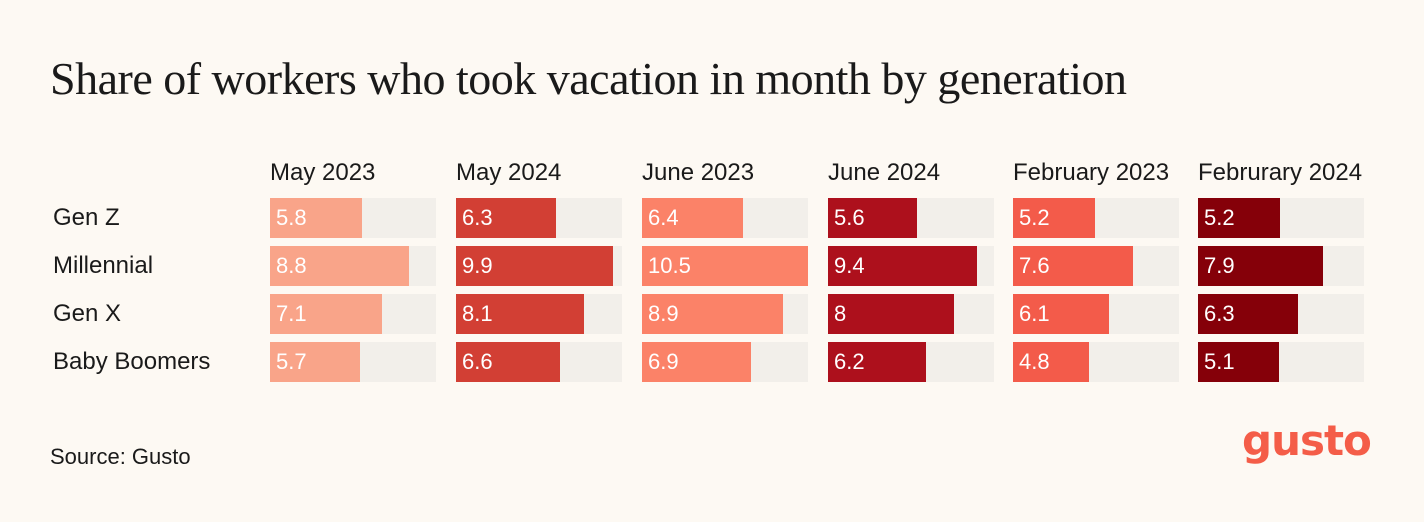 Image resolution: width=1424 pixels, height=522 pixels. Describe the element at coordinates (1281, 362) in the screenshot. I see `bar-track: 5.1` at that location.